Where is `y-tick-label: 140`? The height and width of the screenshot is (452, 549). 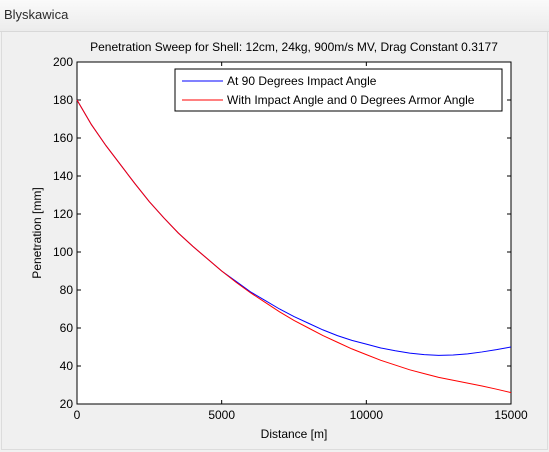 y-tick-label: 140 is located at coordinates (63, 176).